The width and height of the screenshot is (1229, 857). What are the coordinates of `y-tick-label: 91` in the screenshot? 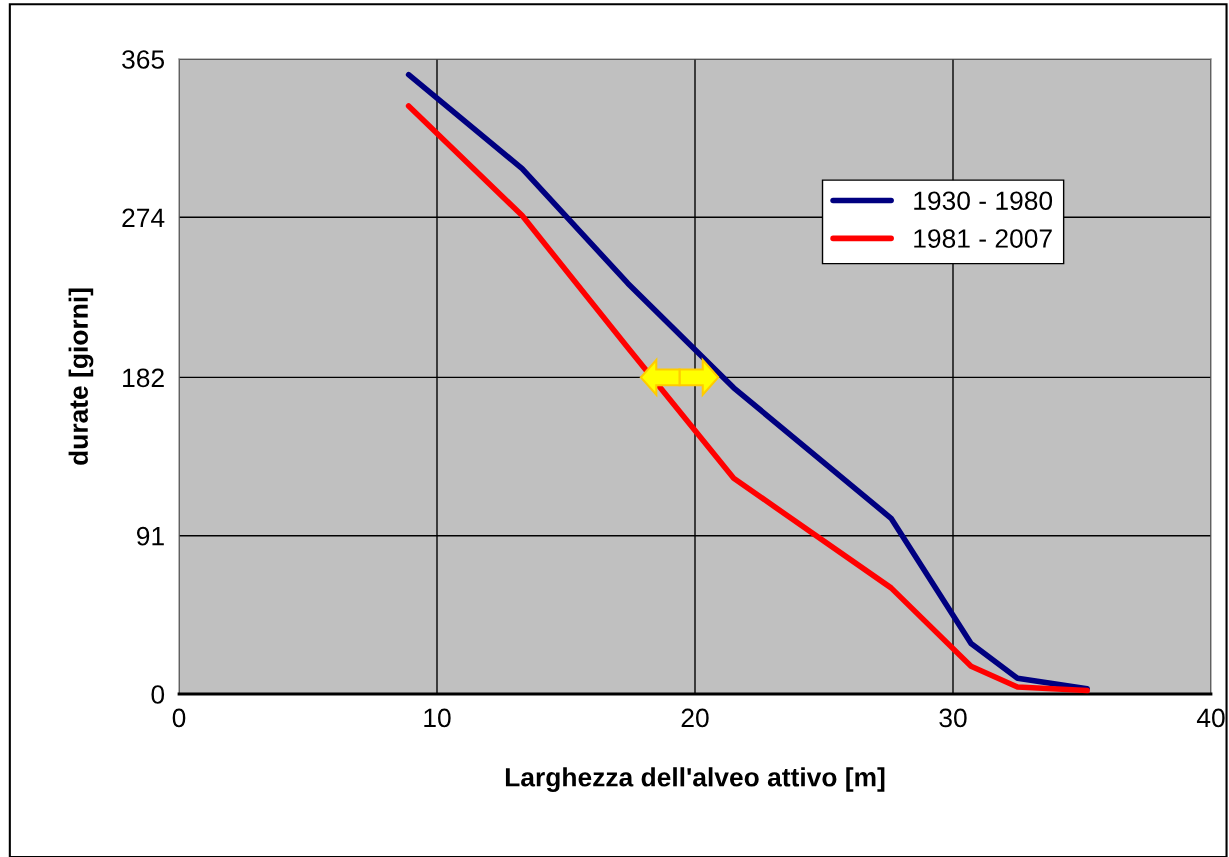 It's located at (150, 536).